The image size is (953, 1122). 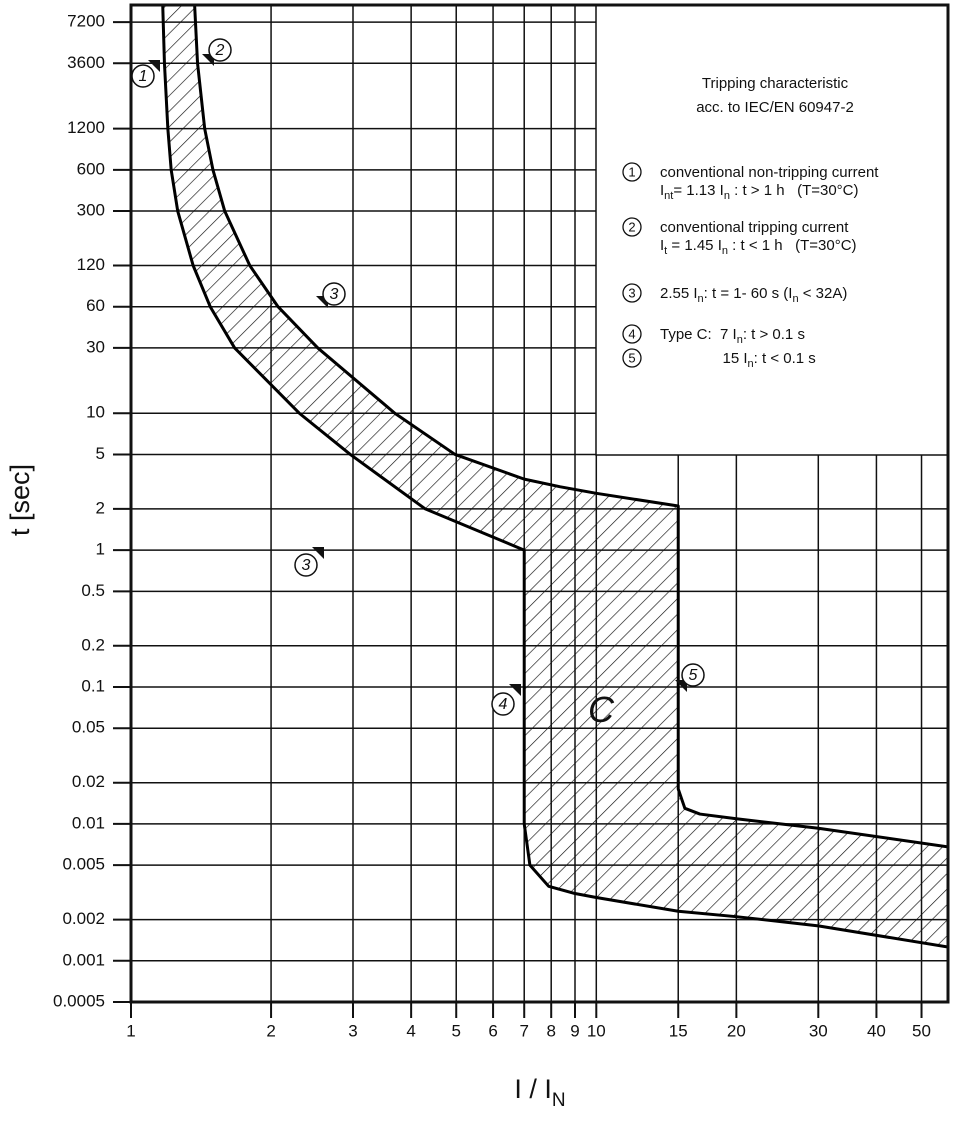 I want to click on legend-text: It = 1.45 In : t < 1 h (T=30°C), so click(x=758, y=247).